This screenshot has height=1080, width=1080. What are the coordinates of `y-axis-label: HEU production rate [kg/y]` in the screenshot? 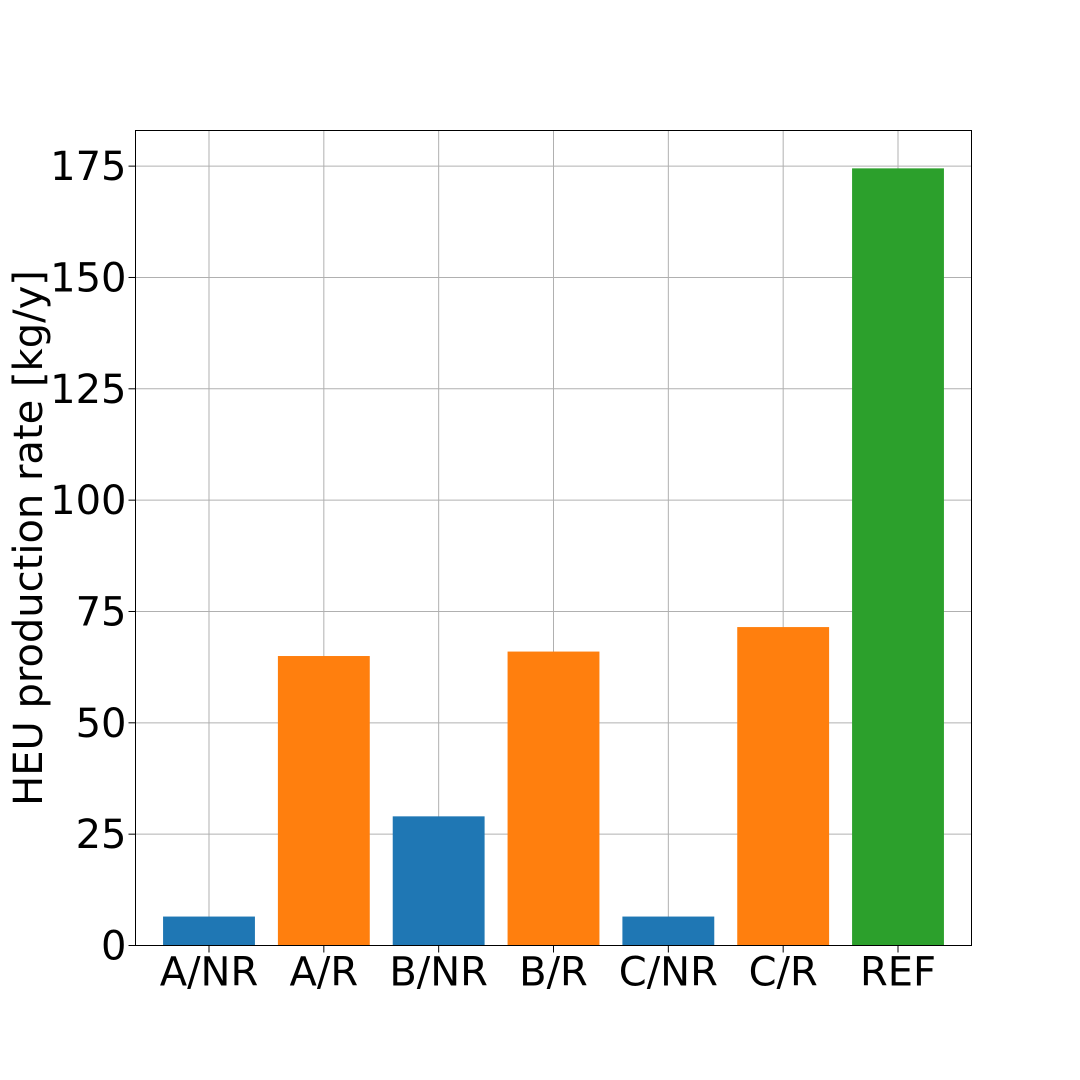 It's located at (29, 538).